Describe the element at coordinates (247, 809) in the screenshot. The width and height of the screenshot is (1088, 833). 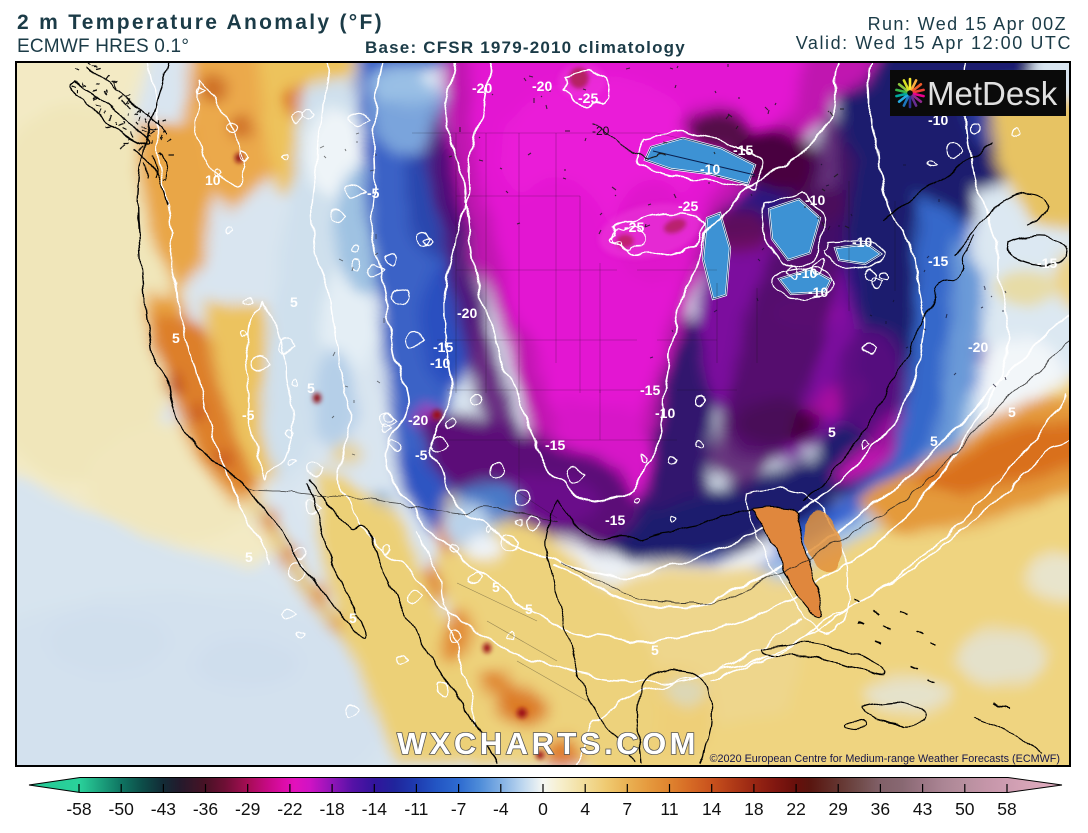
I see `svg-text: -29` at that location.